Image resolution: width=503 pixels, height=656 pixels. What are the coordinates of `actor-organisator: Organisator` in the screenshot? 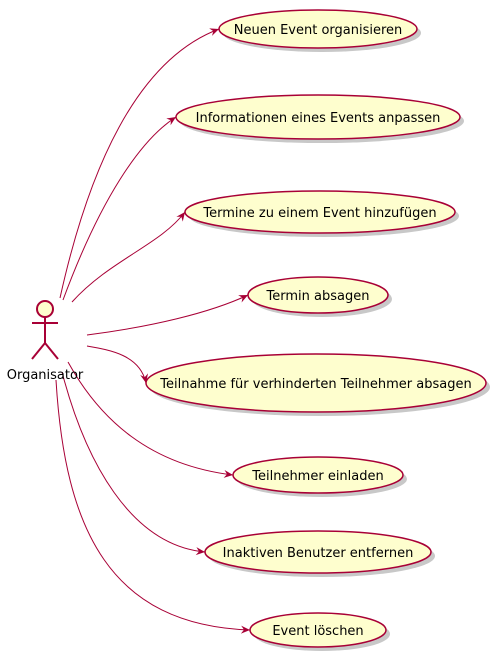 It's located at (45, 342).